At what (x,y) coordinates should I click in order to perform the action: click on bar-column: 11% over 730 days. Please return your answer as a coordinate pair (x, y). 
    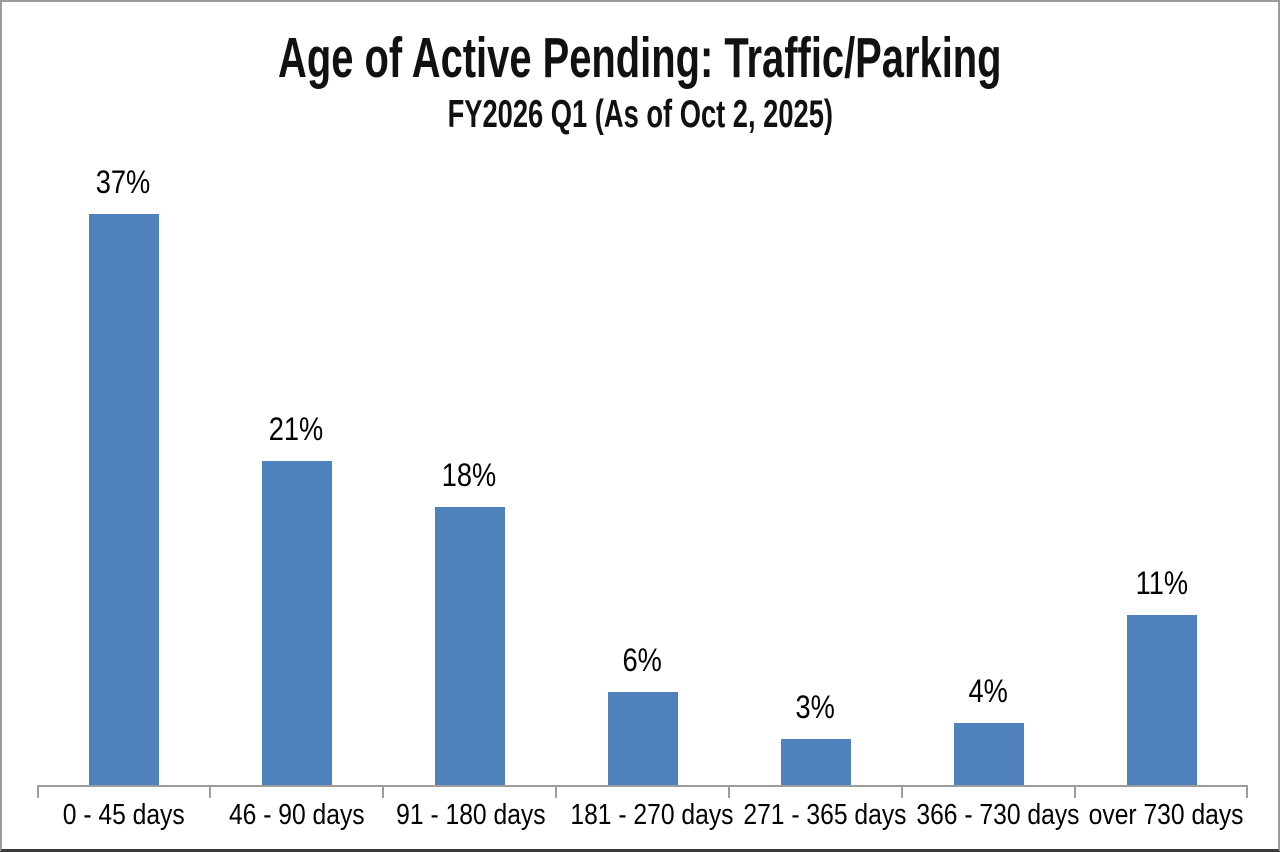
    Looking at the image, I should click on (1161, 491).